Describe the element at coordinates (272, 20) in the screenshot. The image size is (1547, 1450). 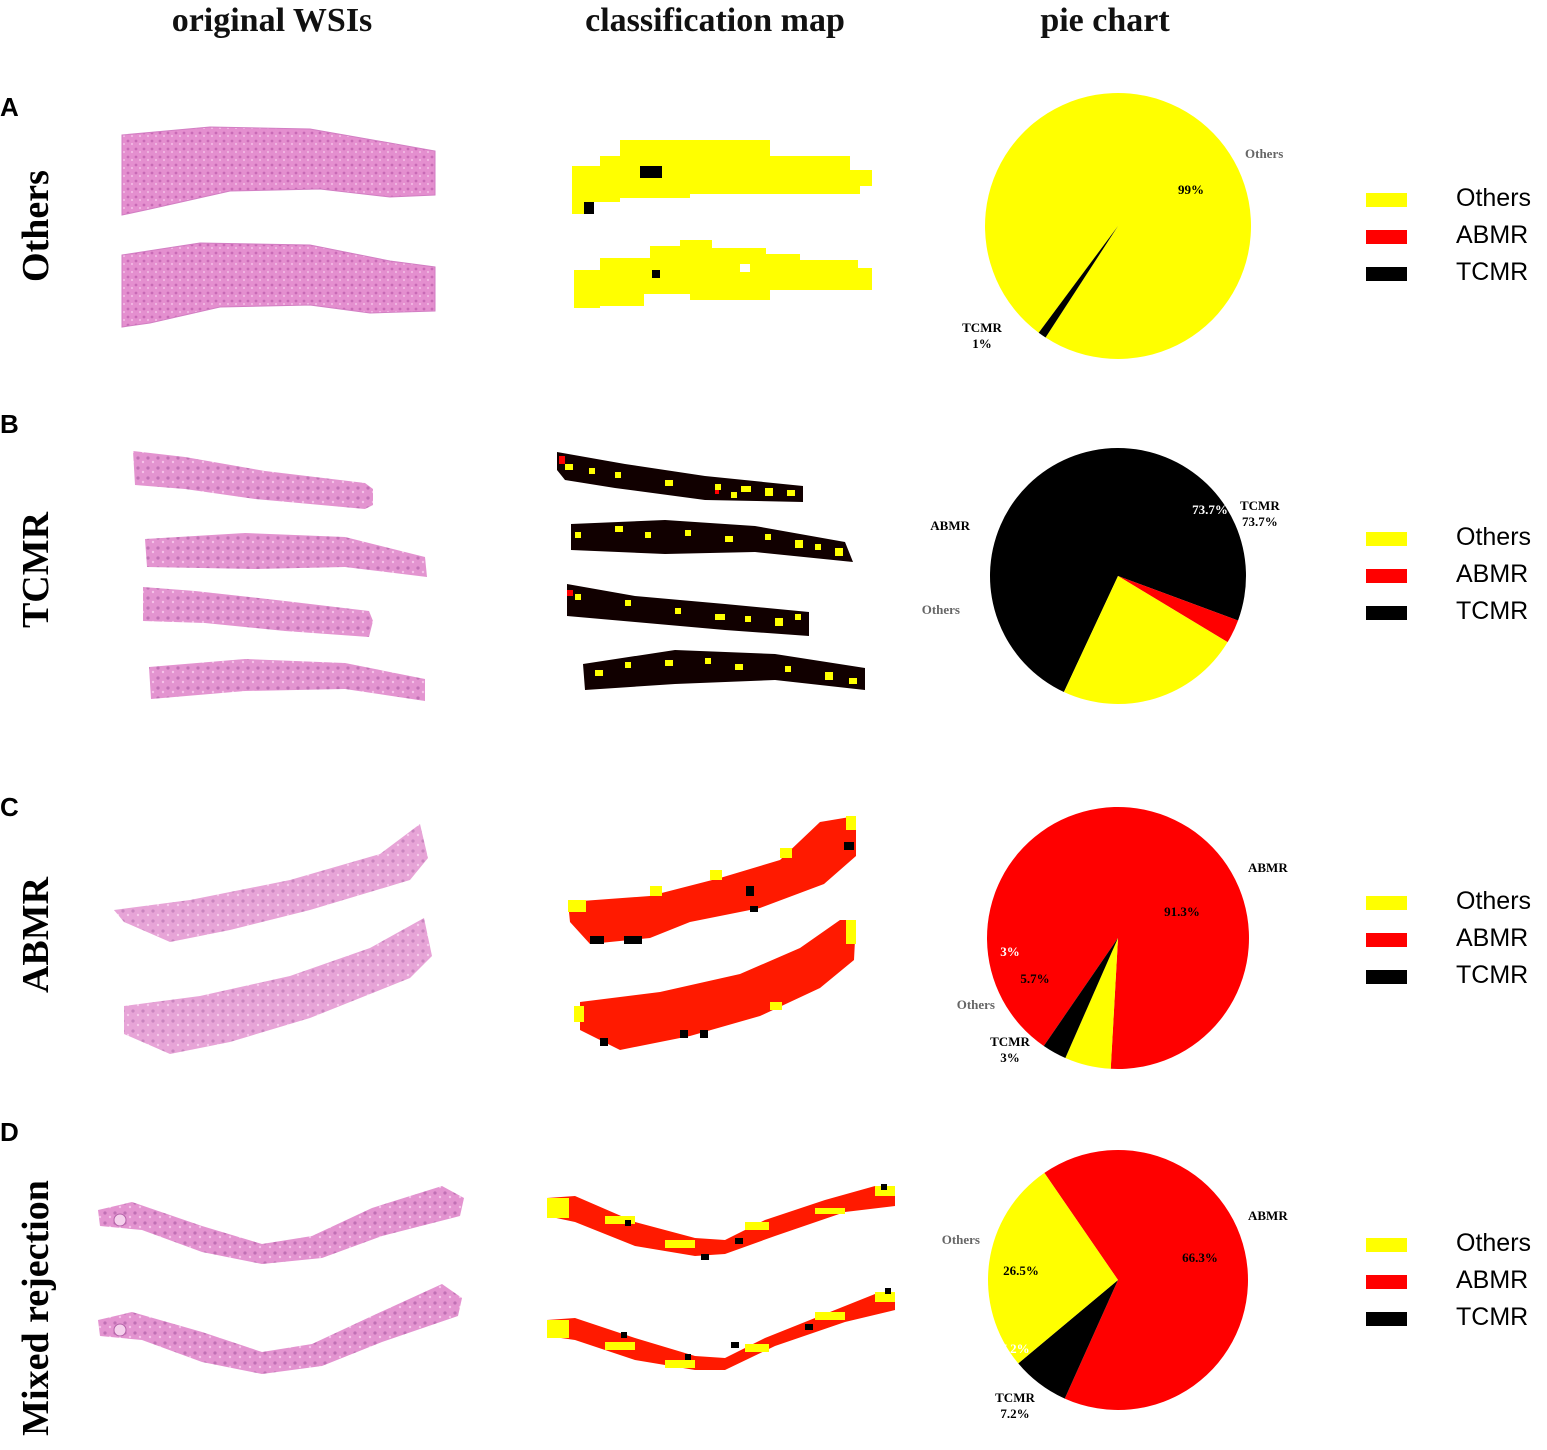
I see `column-header-original-wsis: original WSIs` at that location.